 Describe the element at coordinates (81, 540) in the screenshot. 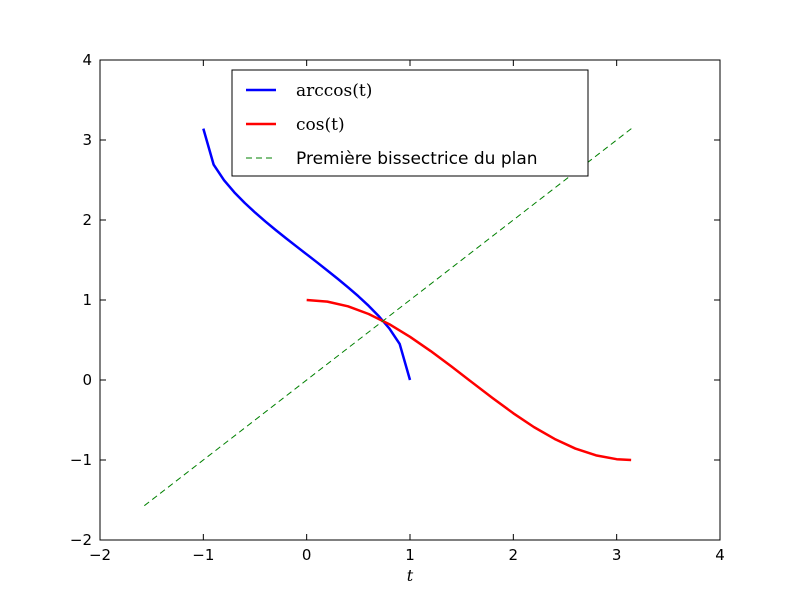

I see `y-tick-label: −2` at that location.